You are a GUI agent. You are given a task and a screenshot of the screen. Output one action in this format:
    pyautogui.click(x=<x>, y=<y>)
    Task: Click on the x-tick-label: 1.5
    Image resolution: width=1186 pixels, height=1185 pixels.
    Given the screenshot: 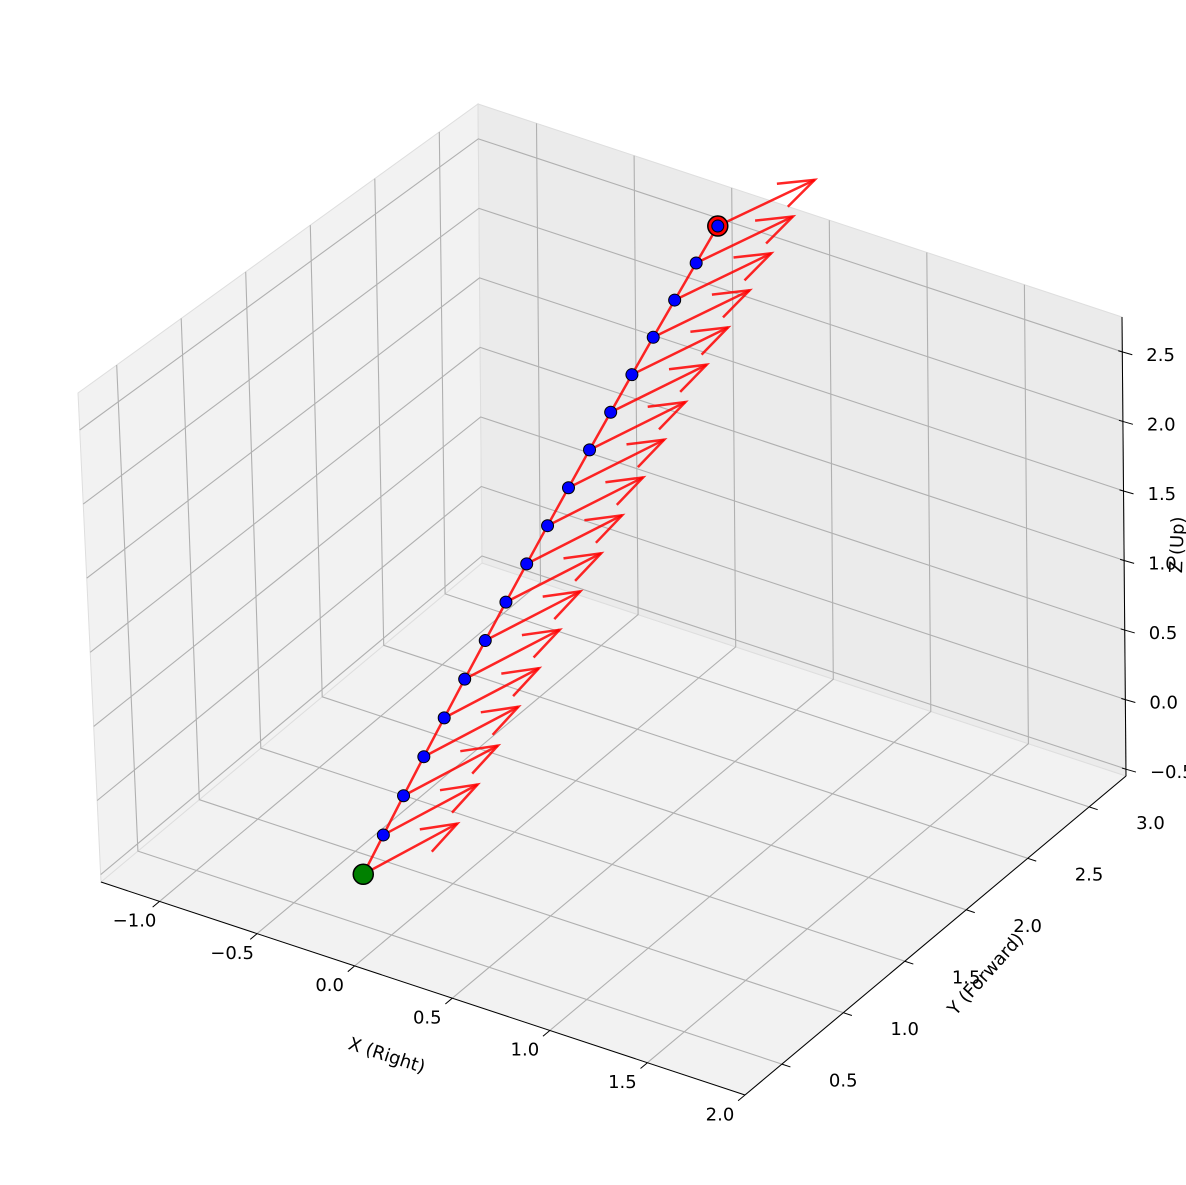 What is the action you would take?
    pyautogui.click(x=622, y=1082)
    